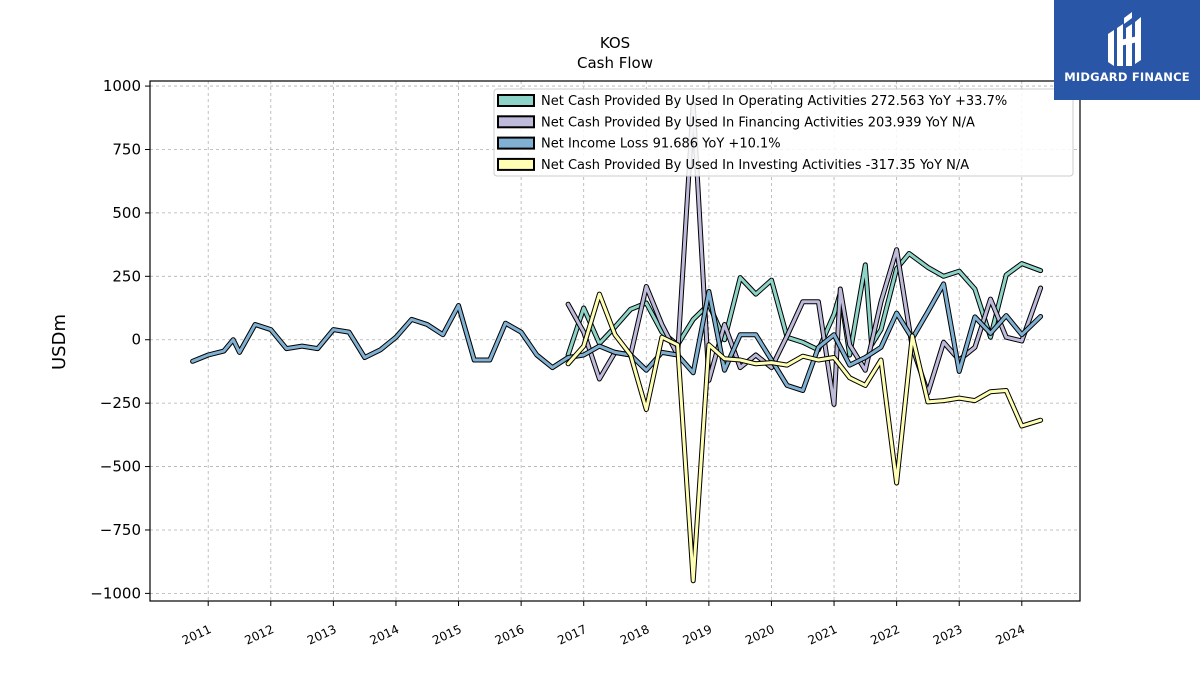 Image resolution: width=1200 pixels, height=675 pixels. Describe the element at coordinates (698, 635) in the screenshot. I see `x-tick-label: 2019` at that location.